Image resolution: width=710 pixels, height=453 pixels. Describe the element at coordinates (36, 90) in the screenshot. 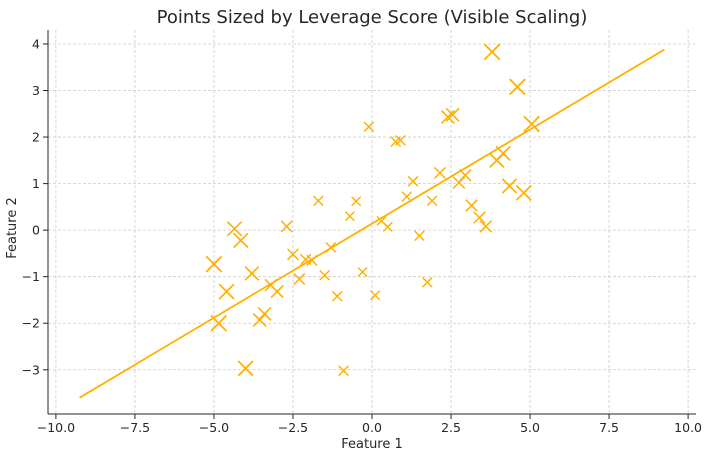

I see `y-tick-label: 3` at that location.